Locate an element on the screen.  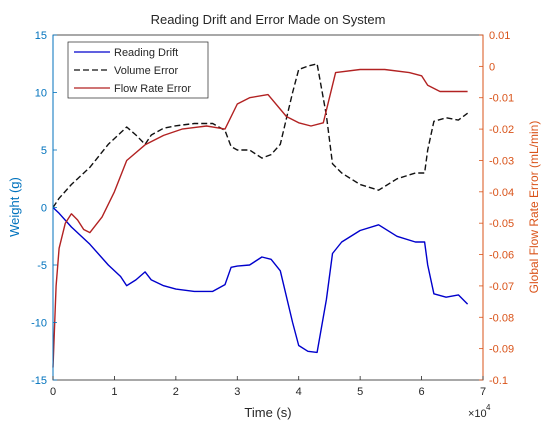
legend-box is located at coordinates (138, 70).